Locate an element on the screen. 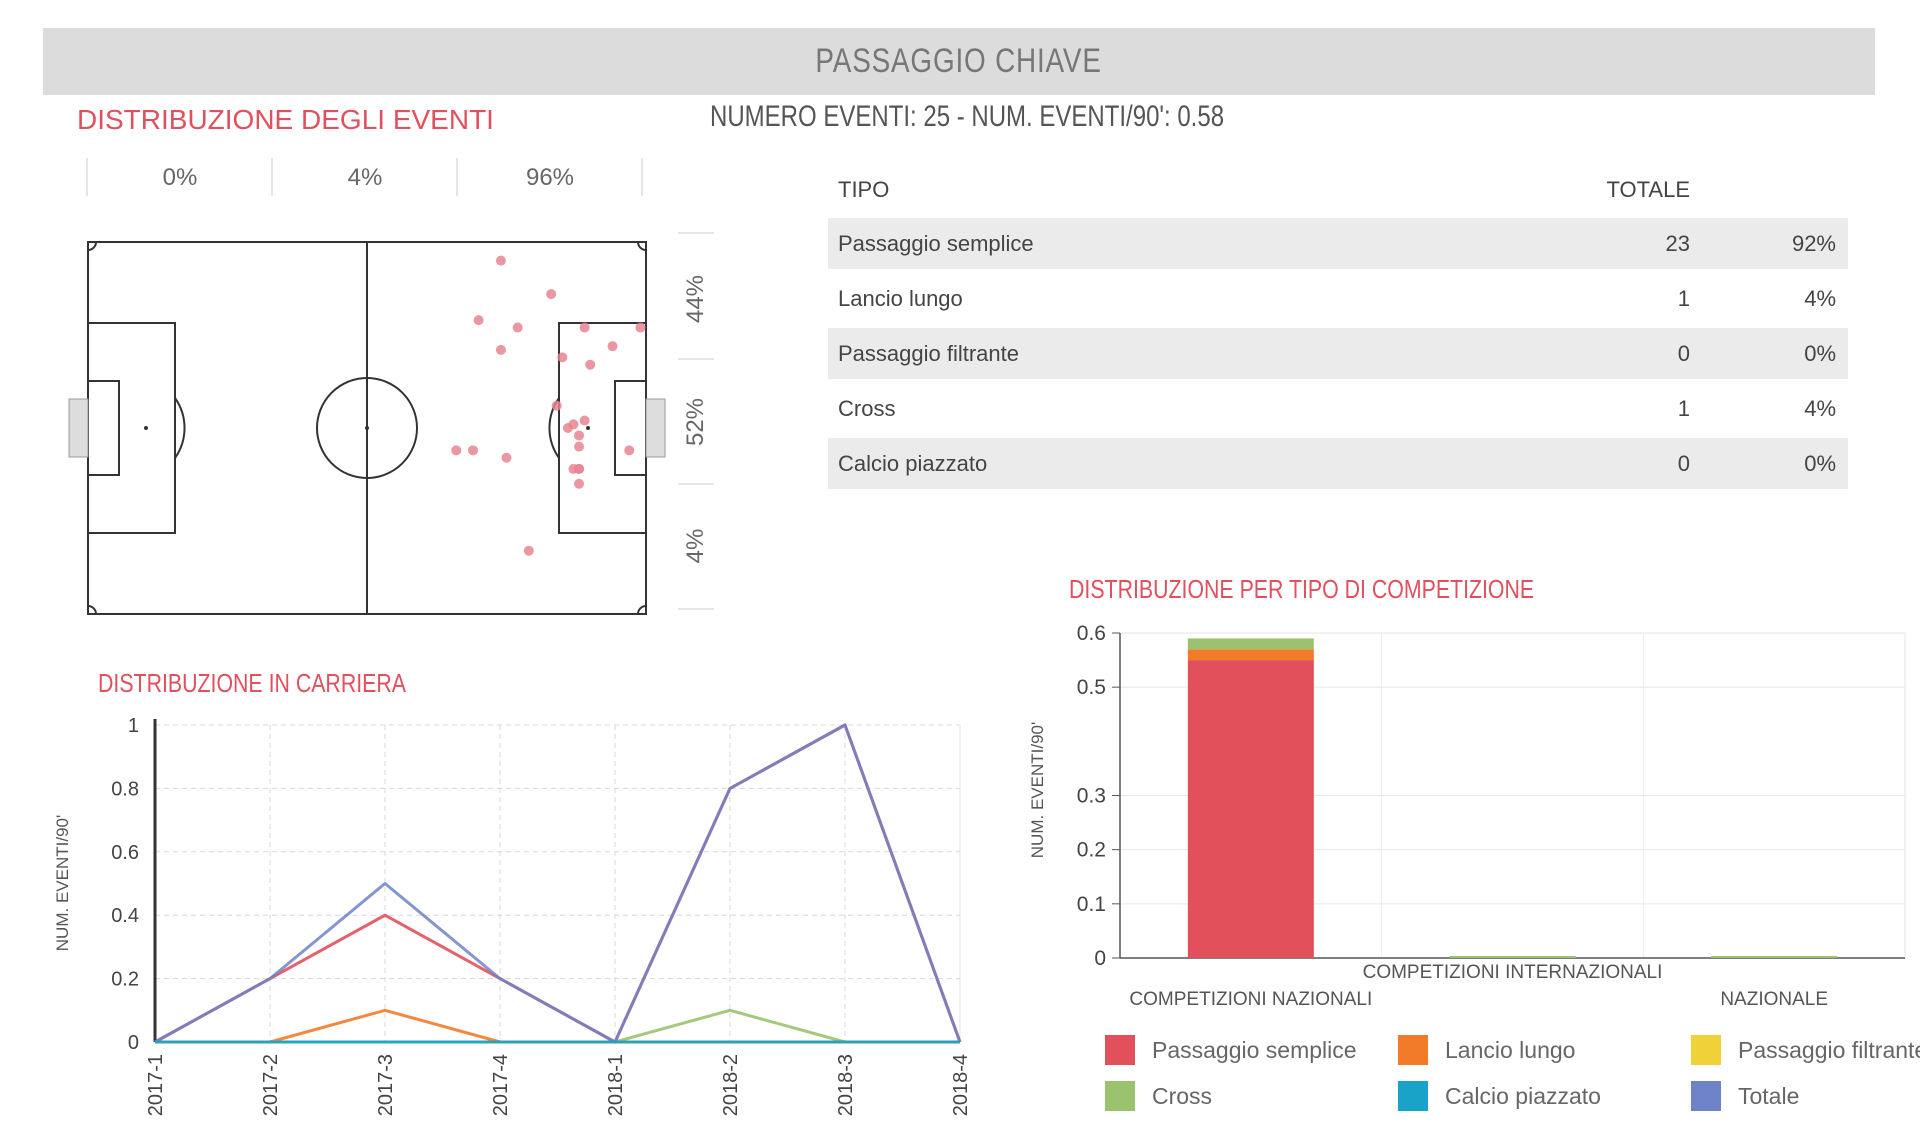 This screenshot has width=1920, height=1145. table-row: Passaggio filtrante 0 0% is located at coordinates (1338, 353).